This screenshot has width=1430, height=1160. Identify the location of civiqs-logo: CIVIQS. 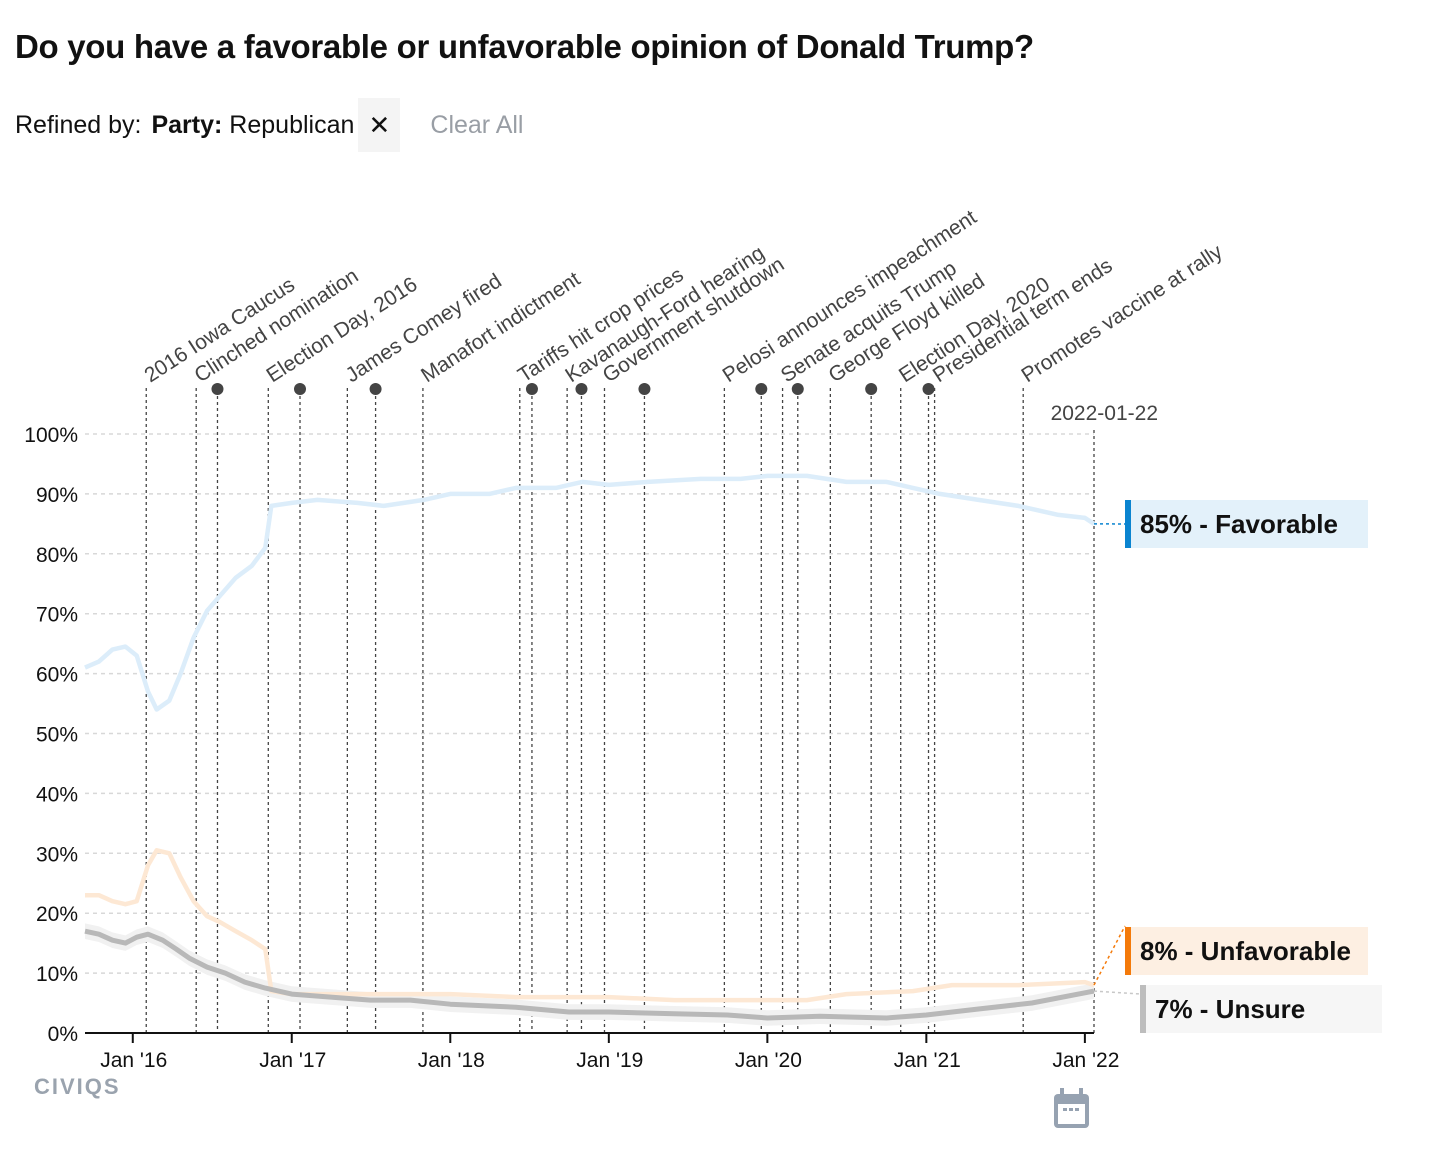
(77, 1086).